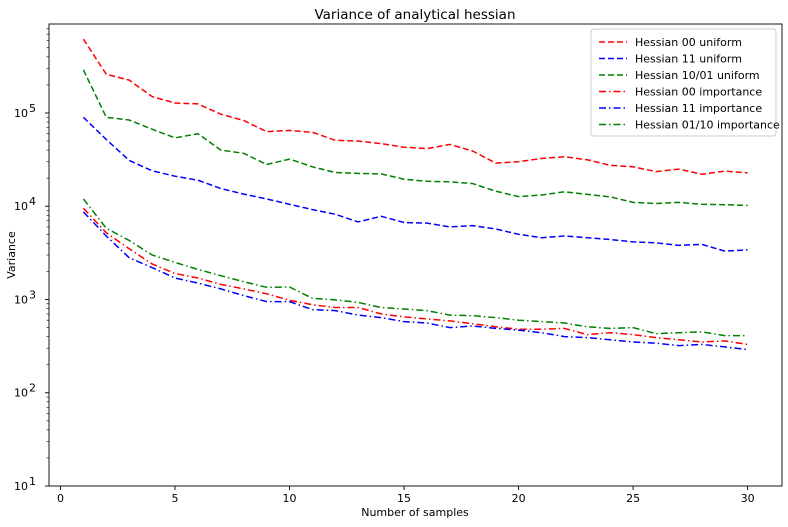 The image size is (788, 527). Describe the element at coordinates (697, 75) in the screenshot. I see `legend-entry-3: Hessian 10/01 uniform` at that location.